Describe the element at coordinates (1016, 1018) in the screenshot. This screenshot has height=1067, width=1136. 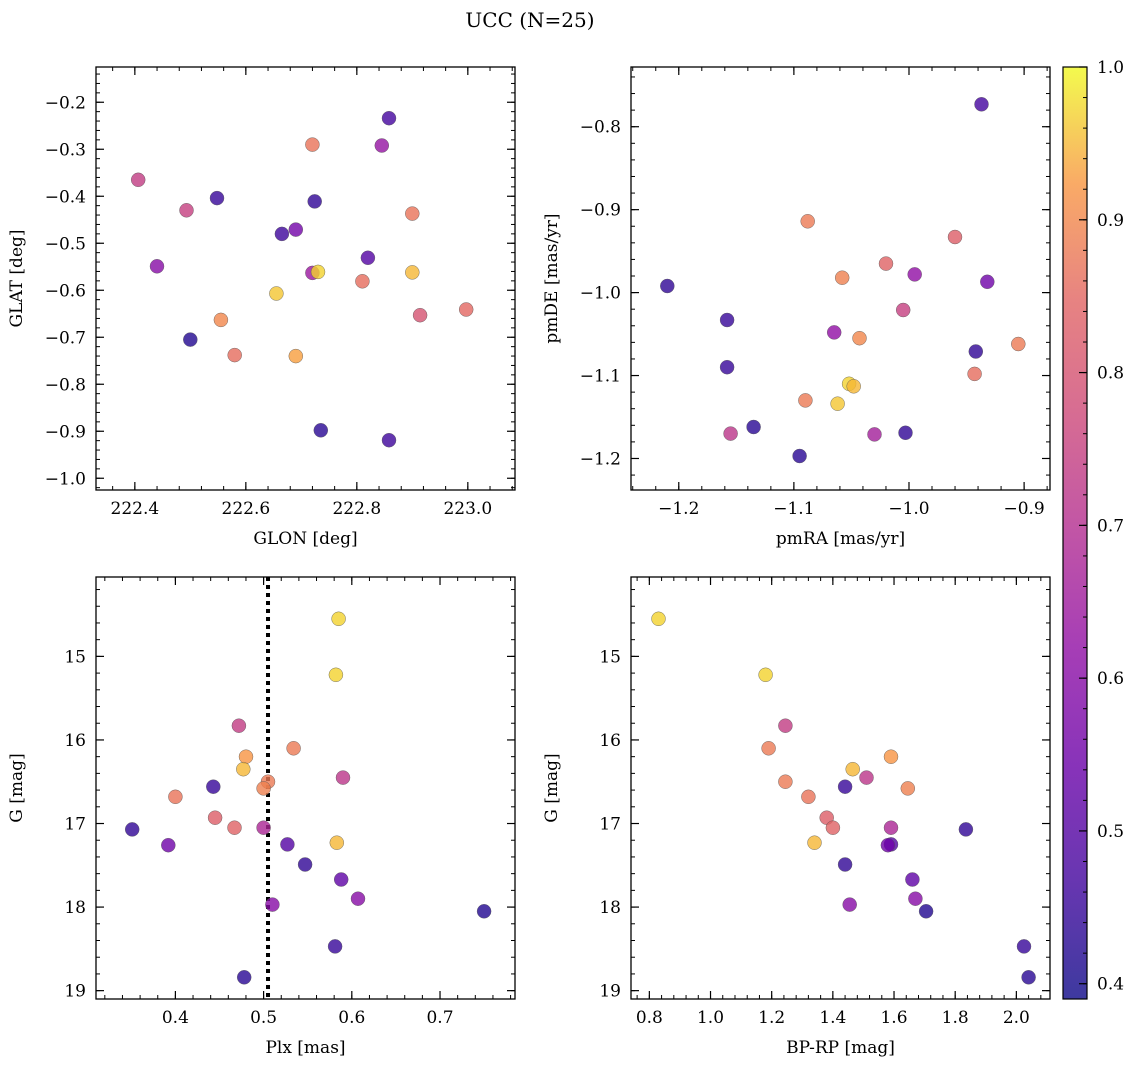
I see `x-tick-label: 2.0` at that location.